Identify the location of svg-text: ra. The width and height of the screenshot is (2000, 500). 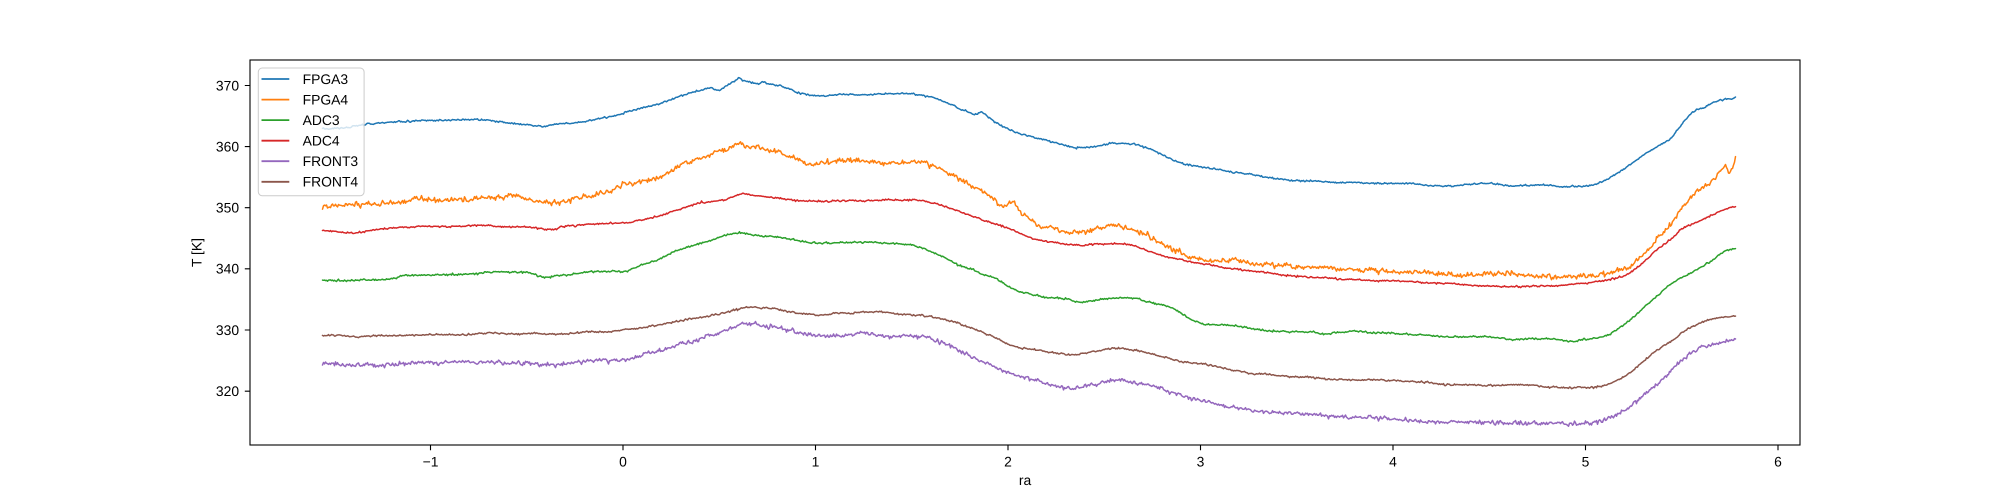
(1025, 480).